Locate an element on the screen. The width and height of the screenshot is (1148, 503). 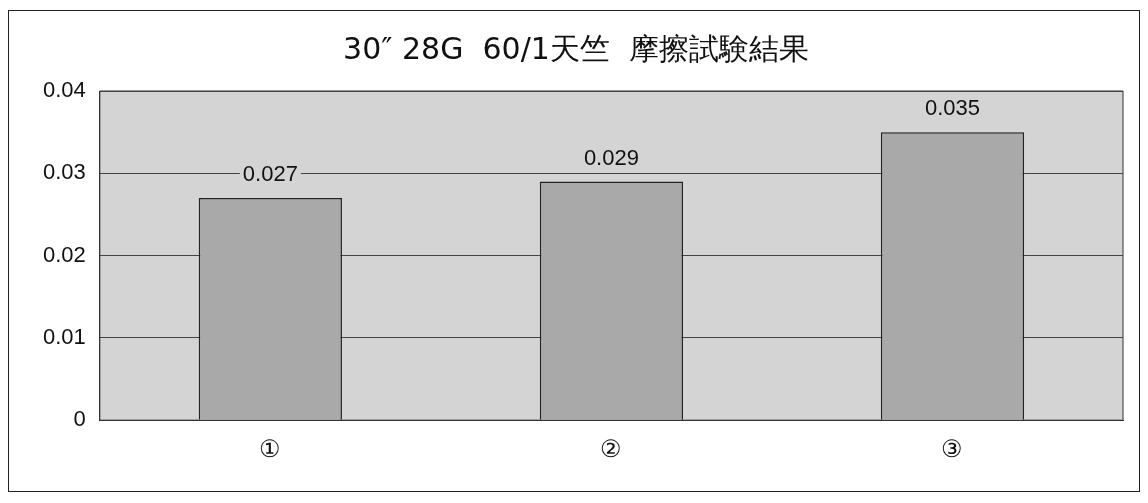
x-tick-label: ③ is located at coordinates (952, 449).